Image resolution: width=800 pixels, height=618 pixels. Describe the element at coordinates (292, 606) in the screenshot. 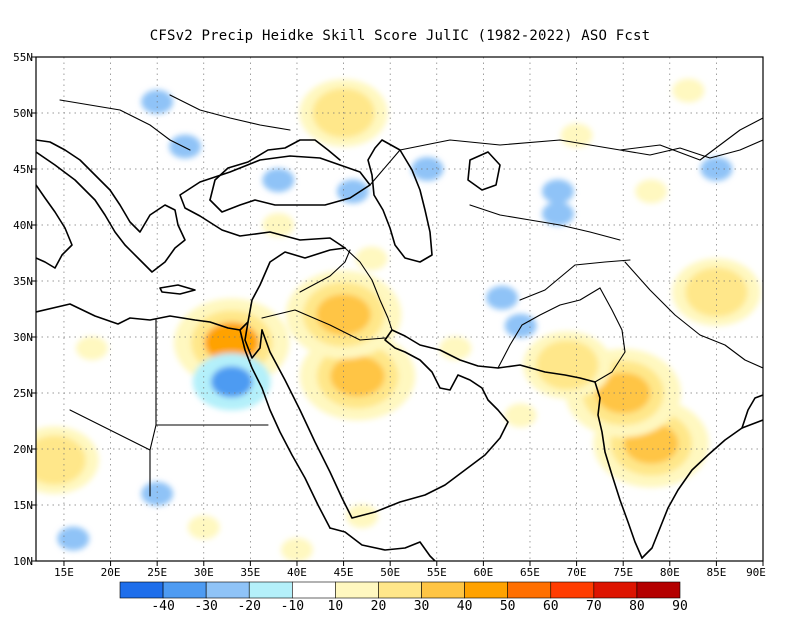

I see `colorbar-label: -10` at that location.